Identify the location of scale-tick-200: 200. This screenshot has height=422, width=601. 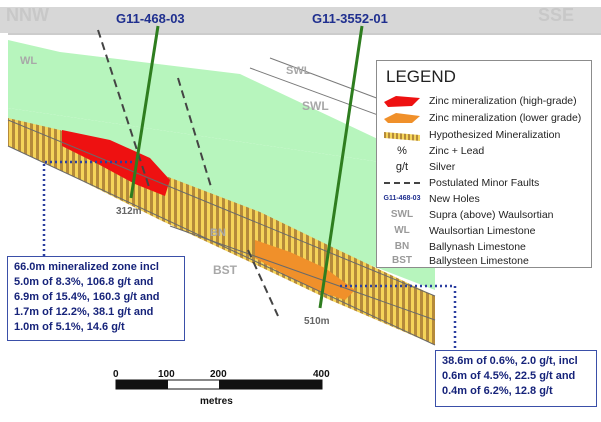
(218, 374).